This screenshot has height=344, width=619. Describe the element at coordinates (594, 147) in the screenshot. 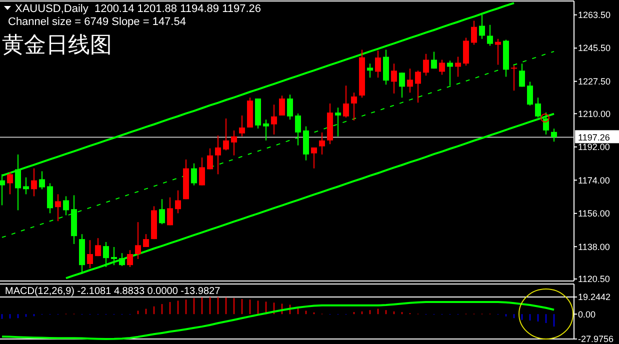

I see `y-tick-label: 1192.00` at that location.